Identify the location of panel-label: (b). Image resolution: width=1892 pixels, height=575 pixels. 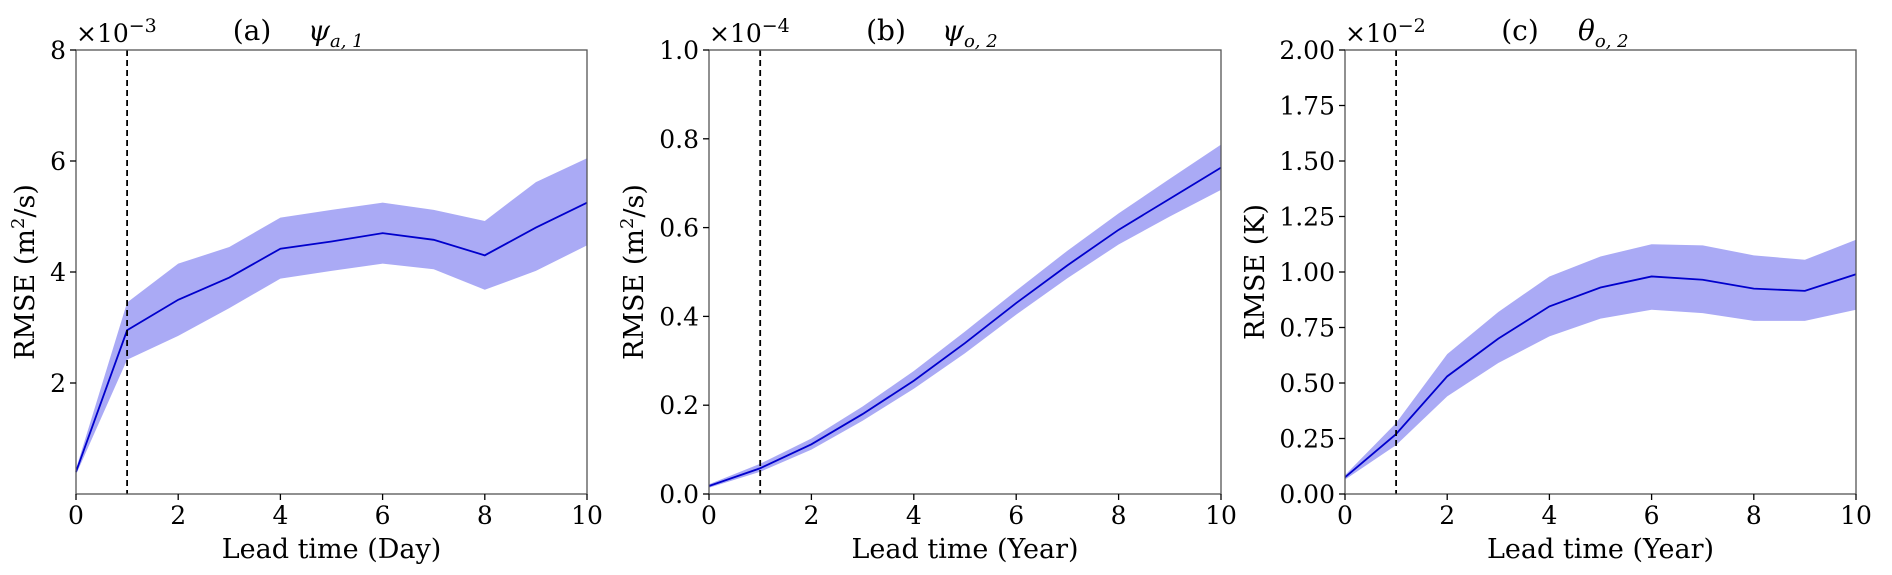
(886, 30).